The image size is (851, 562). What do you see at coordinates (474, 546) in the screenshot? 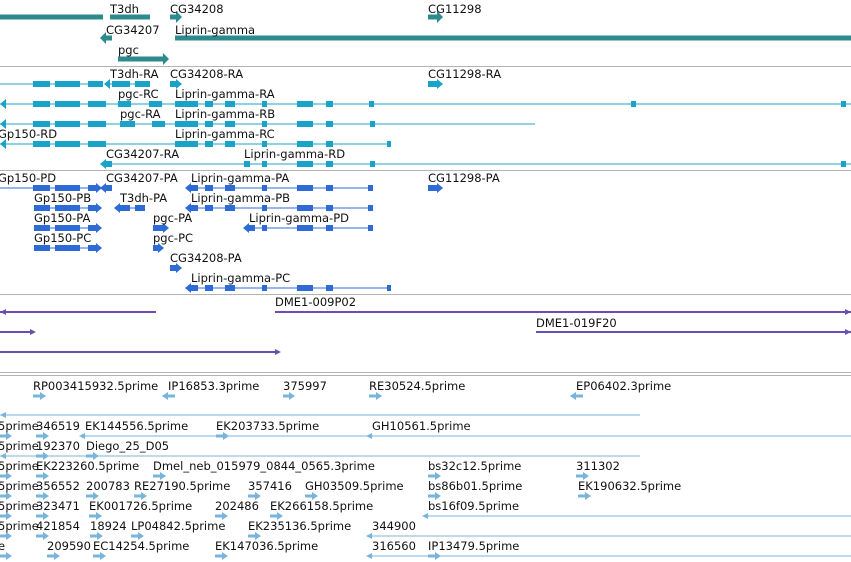
I see `est-feature-label: IP13479.5prime` at bounding box center [474, 546].